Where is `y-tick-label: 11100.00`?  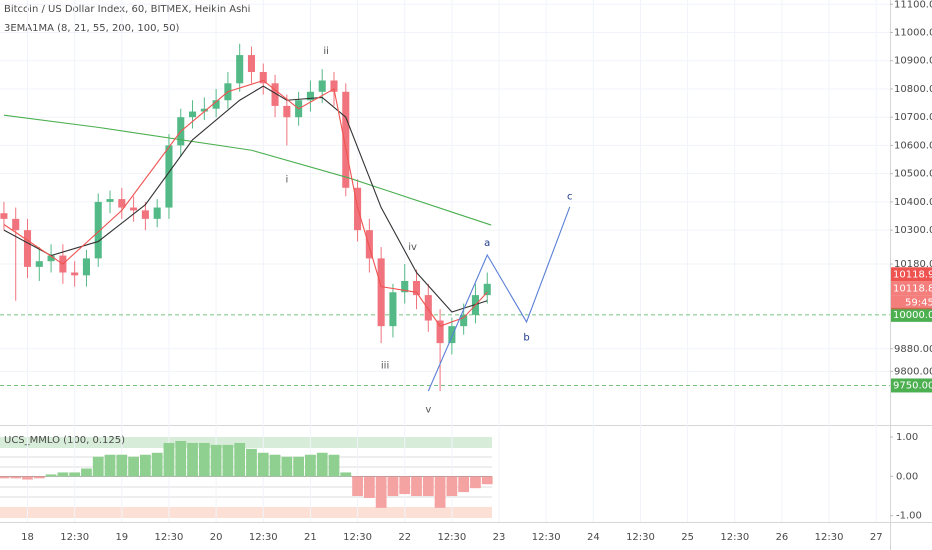
y-tick-label: 11100.00 is located at coordinates (913, 5).